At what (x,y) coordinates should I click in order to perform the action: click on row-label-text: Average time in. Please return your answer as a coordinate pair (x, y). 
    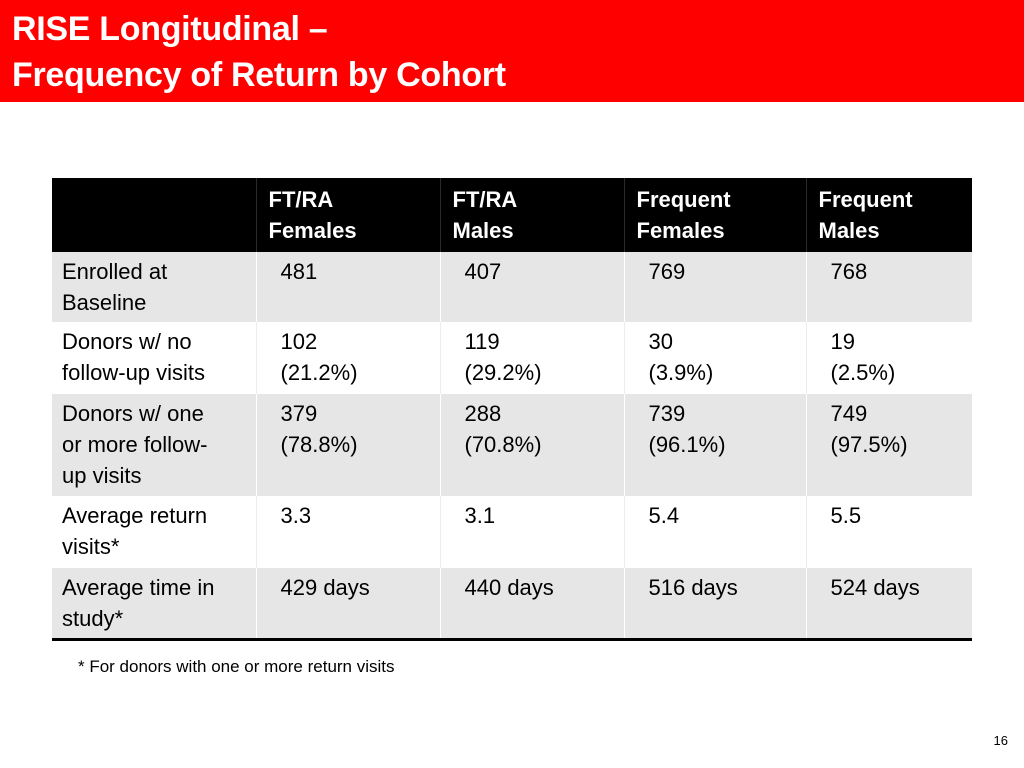
    Looking at the image, I should click on (138, 587).